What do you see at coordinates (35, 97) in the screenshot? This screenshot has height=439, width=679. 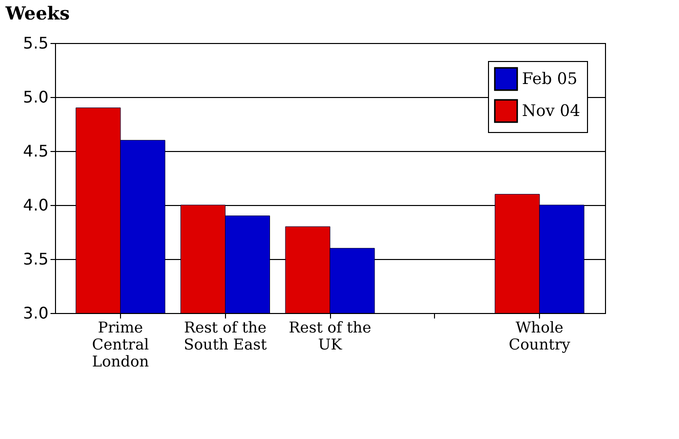 I see `y-tick-label: 5.0` at bounding box center [35, 97].